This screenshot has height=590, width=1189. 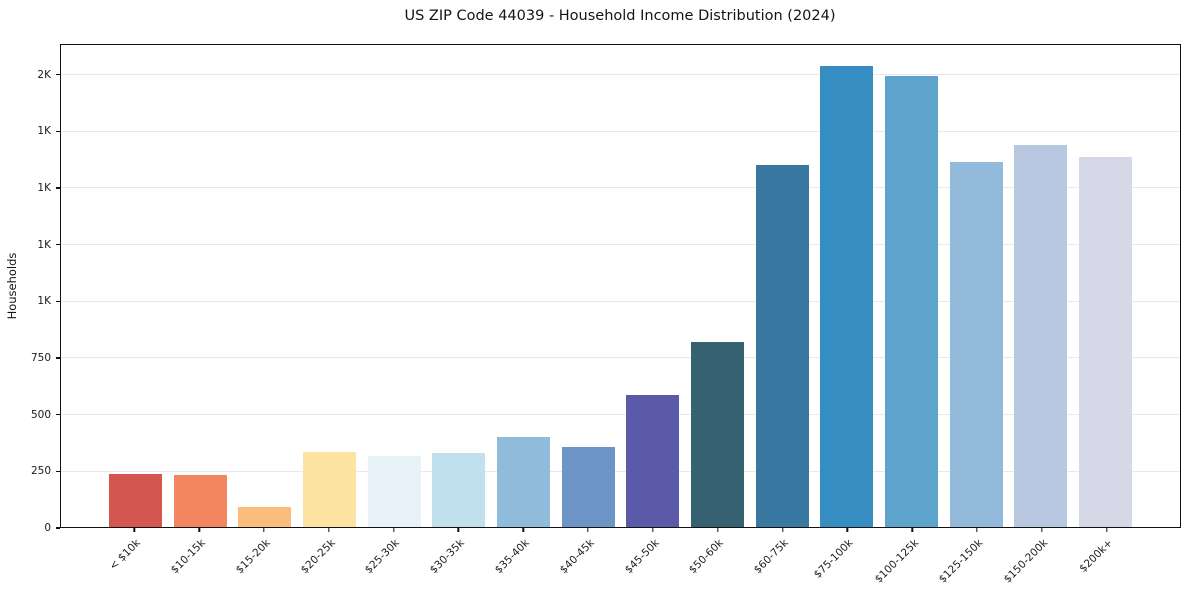 I want to click on x-cell: $100-125k, so click(x=908, y=559).